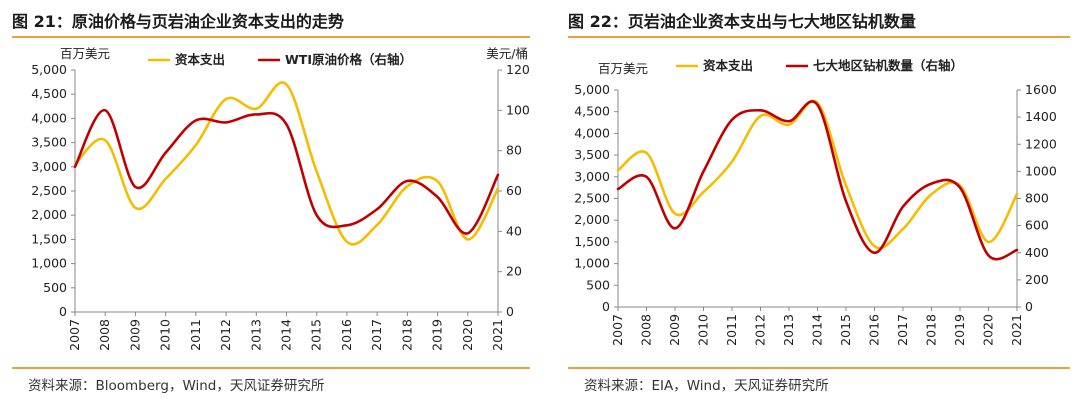 The height and width of the screenshot is (403, 1080). I want to click on figure-title: 图 21：原油价格与页岩油企业资本支出的走势, so click(178, 21).